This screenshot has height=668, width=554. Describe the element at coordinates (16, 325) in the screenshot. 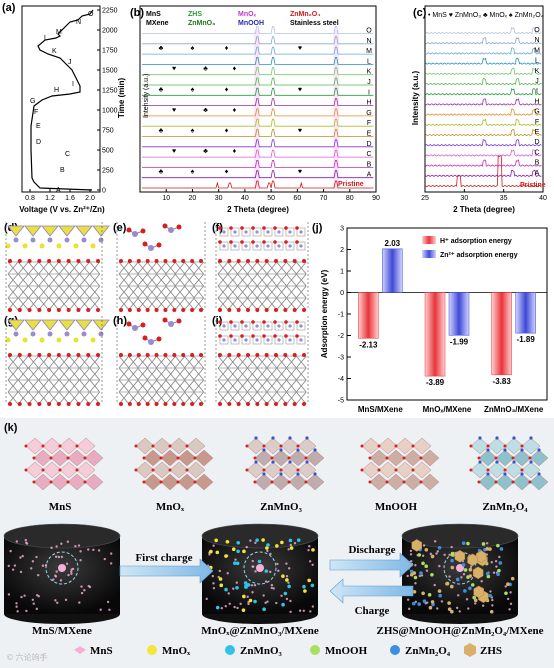

I see `mns-polyhedron` at that location.